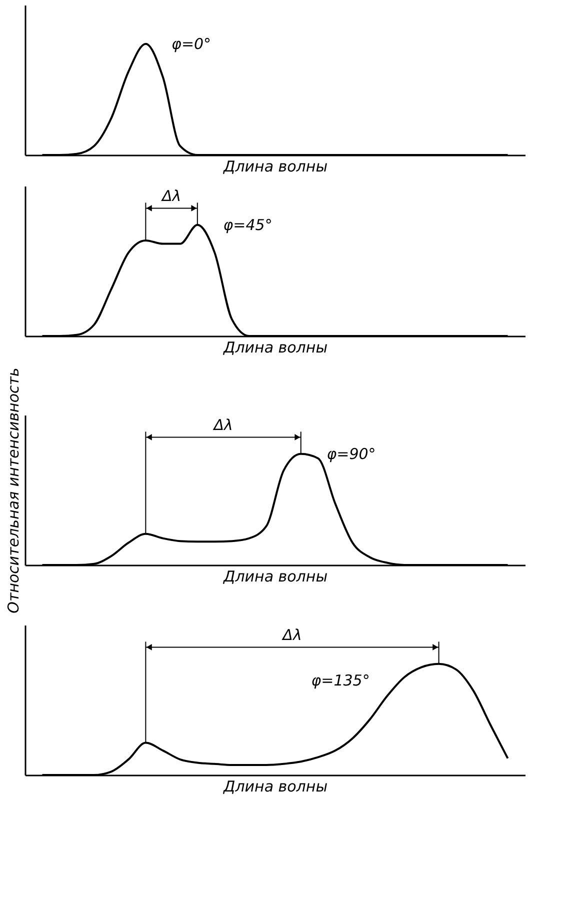  Describe the element at coordinates (351, 453) in the screenshot. I see `annotation: φ=90°` at that location.